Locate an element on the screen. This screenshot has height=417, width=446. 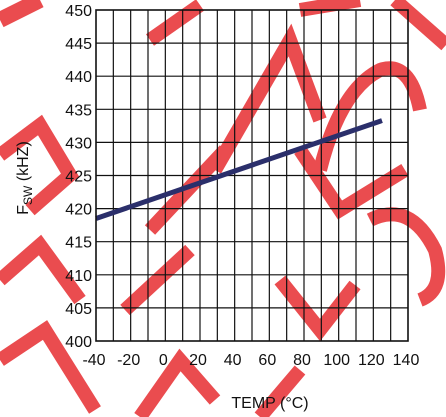
y-tick-label: 400 is located at coordinates (78, 342).